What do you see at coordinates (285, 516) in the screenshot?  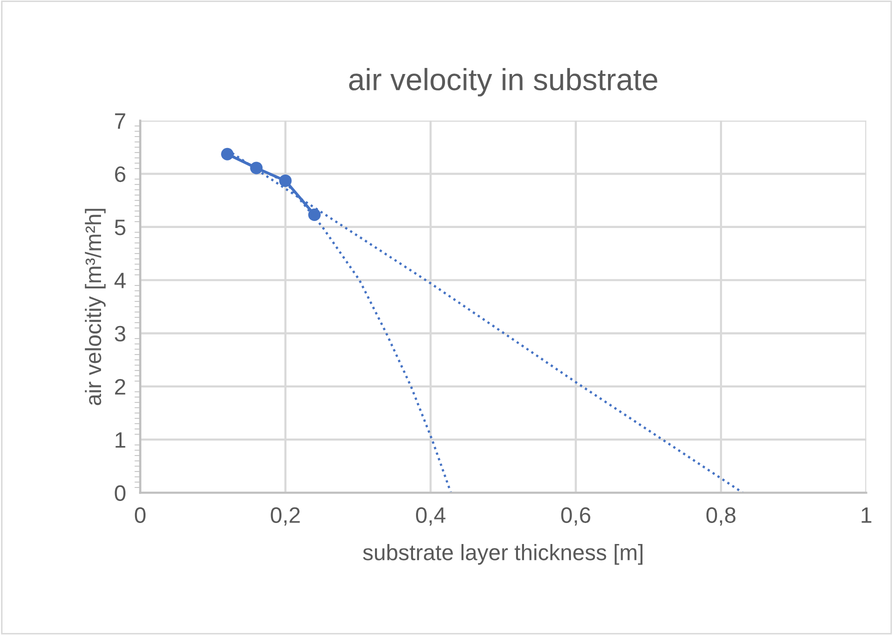 I see `x-tick-label: 0,2` at bounding box center [285, 516].